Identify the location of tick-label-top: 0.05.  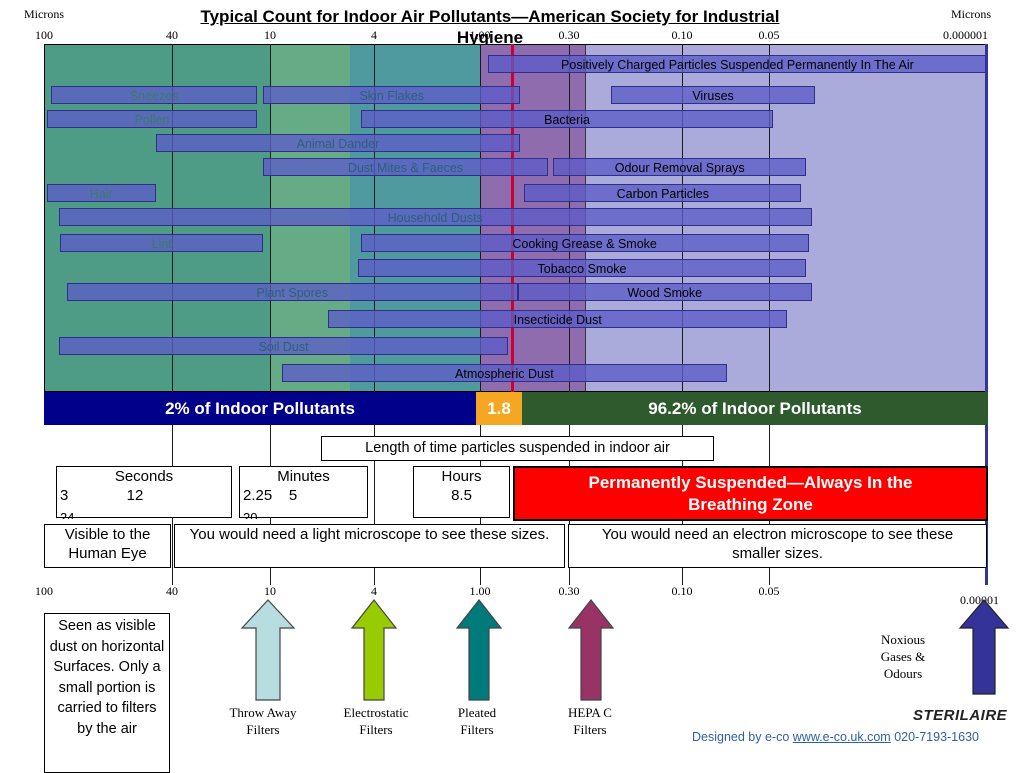
(769, 35).